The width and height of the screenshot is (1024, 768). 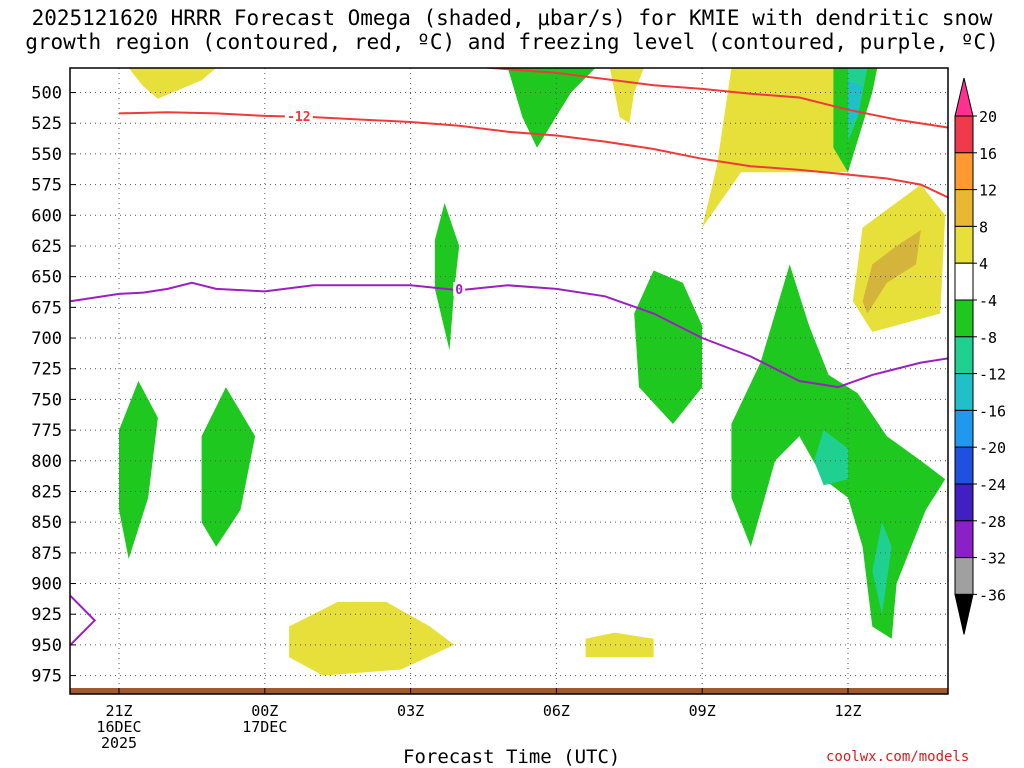 I want to click on y-tick-label-575: 575, so click(x=46, y=186).